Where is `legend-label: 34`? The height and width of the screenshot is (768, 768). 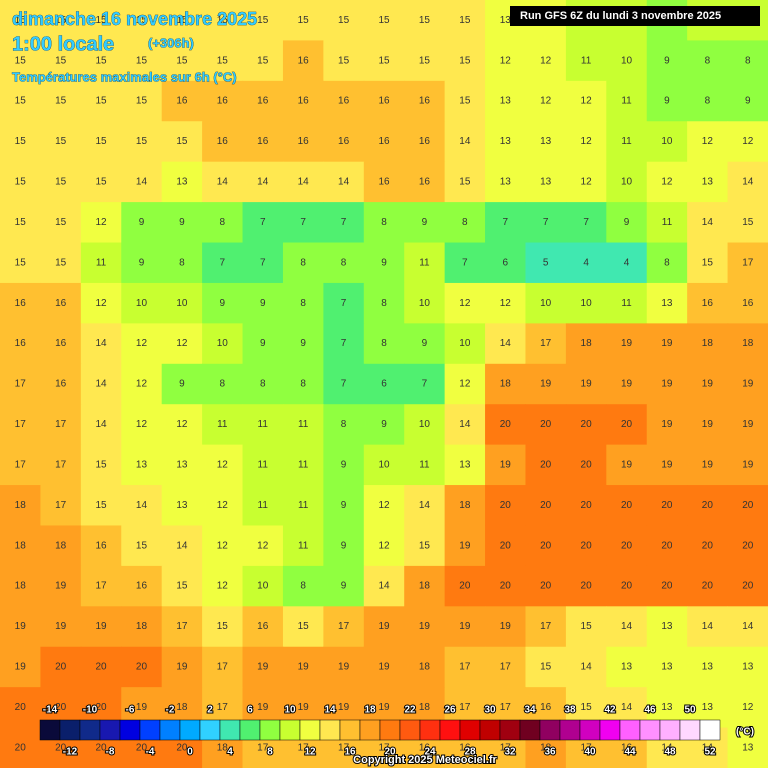
legend-label: 34 is located at coordinates (530, 710).